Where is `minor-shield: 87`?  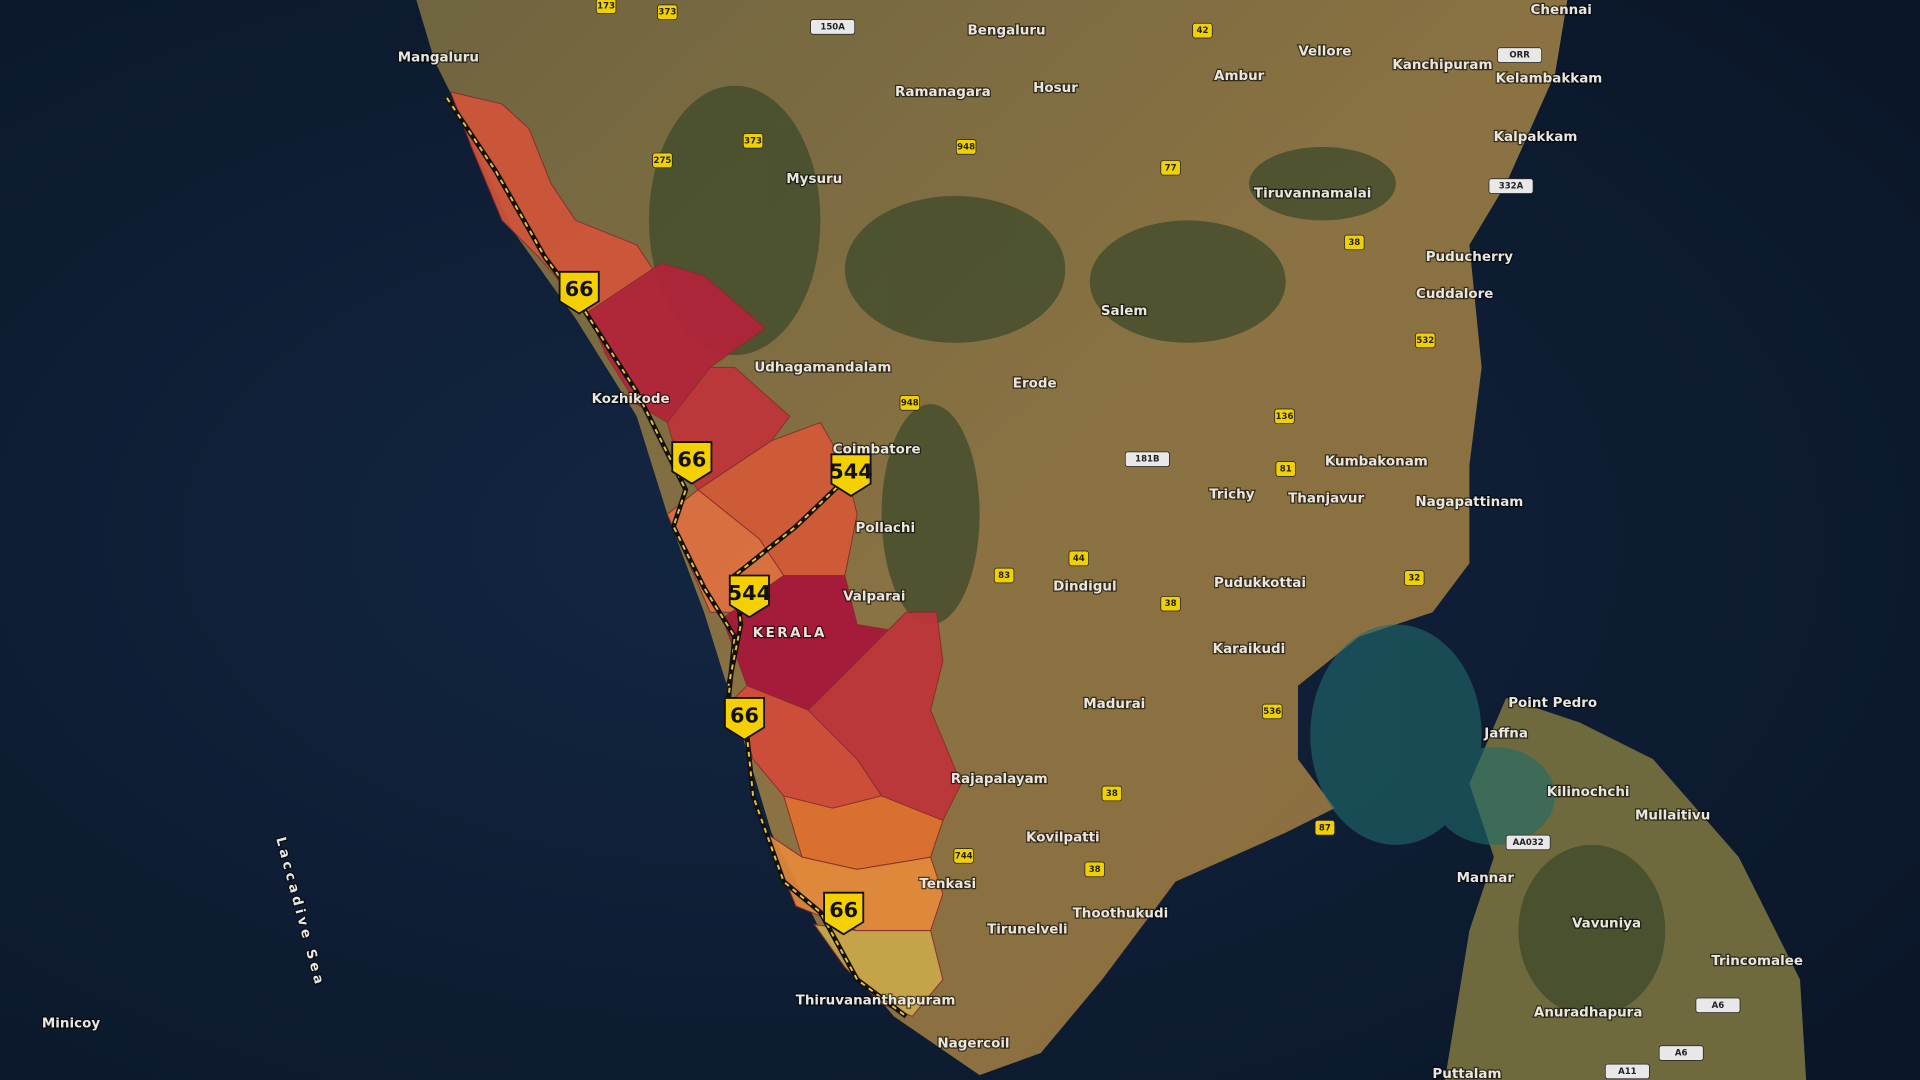 minor-shield: 87 is located at coordinates (1325, 828).